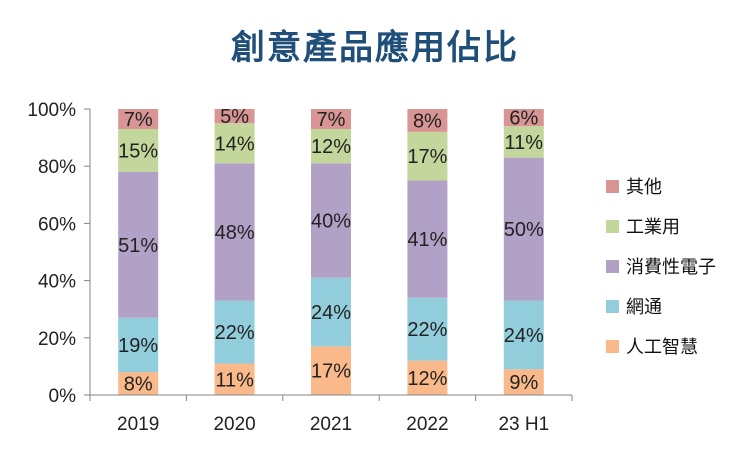 The image size is (750, 451). What do you see at coordinates (427, 424) in the screenshot?
I see `x-tick-label: 2022` at bounding box center [427, 424].